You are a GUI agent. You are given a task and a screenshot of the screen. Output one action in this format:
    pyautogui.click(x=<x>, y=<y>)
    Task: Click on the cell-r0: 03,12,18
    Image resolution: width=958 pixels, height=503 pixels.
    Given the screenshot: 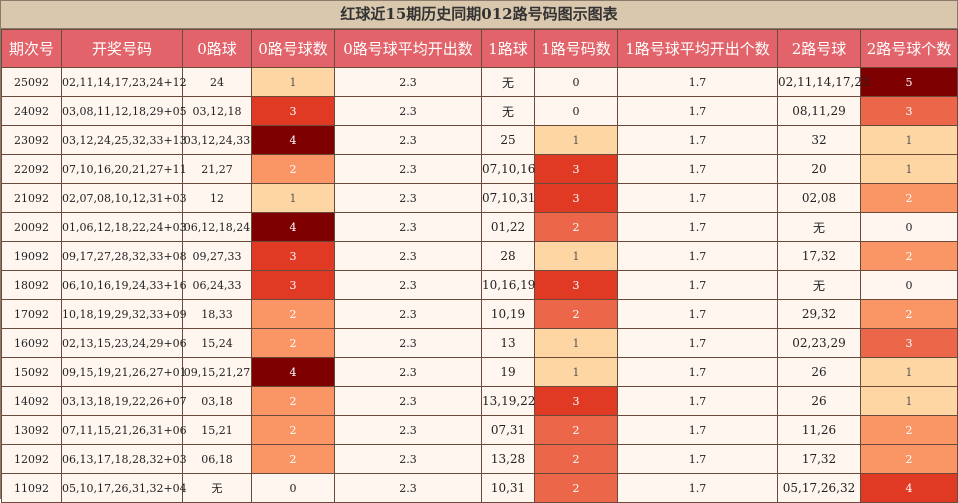 What is the action you would take?
    pyautogui.click(x=217, y=111)
    